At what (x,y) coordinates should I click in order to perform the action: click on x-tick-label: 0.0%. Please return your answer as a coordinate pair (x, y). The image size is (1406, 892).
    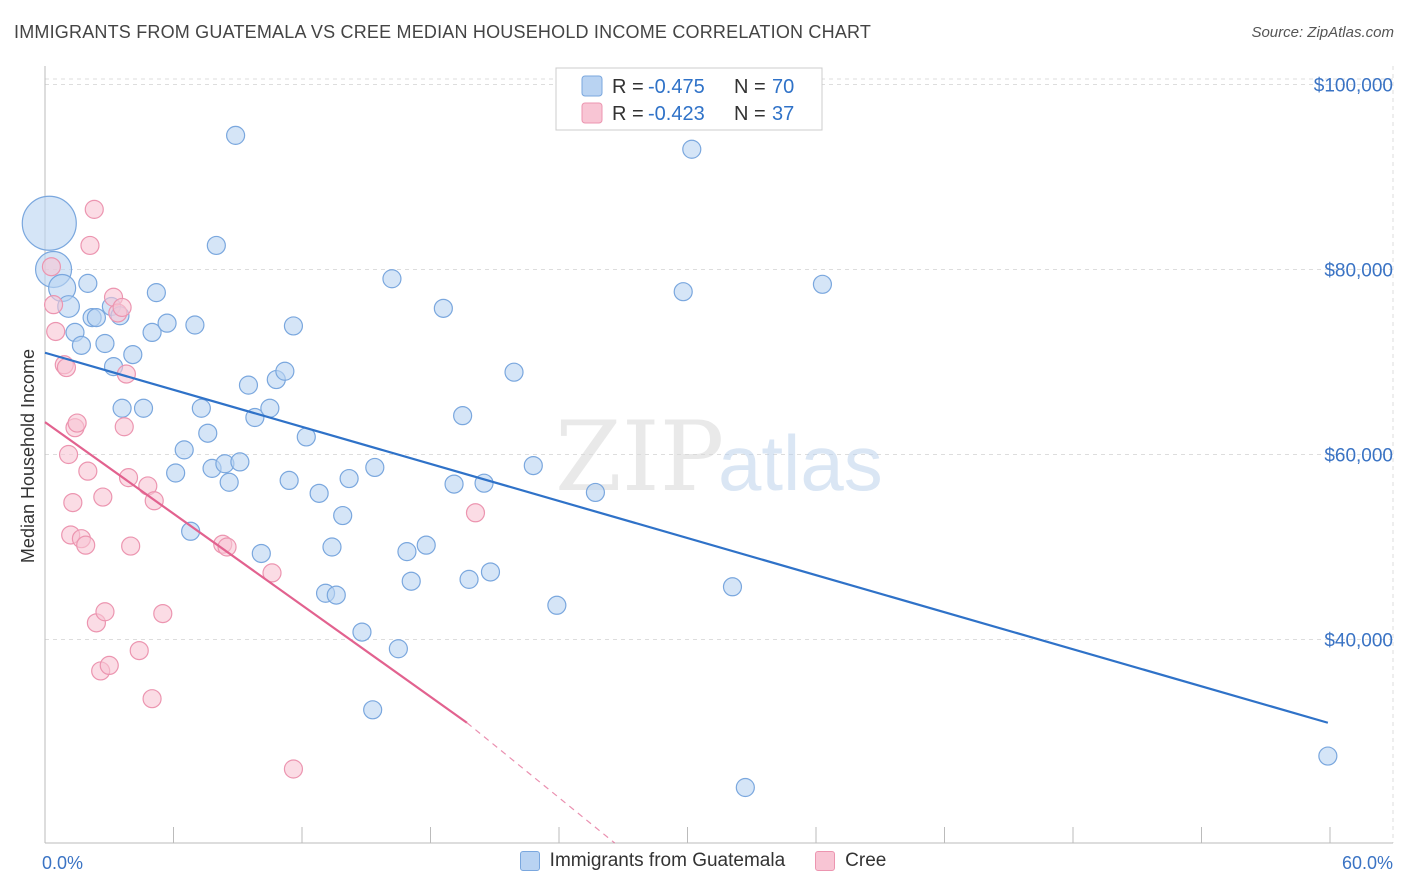
    Looking at the image, I should click on (62, 863).